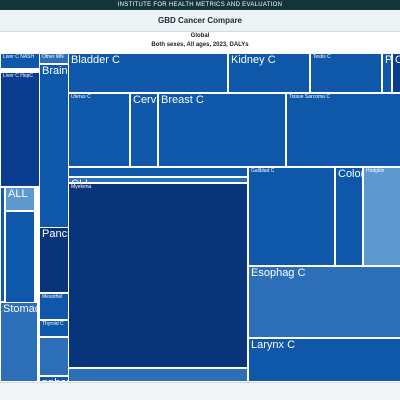  What do you see at coordinates (3, 194) in the screenshot?
I see `treemap-cell-label: Lung C` at bounding box center [3, 194].